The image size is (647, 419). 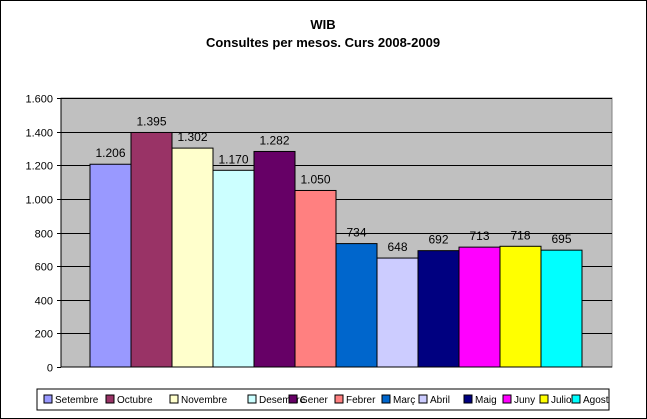 I want to click on data-label: 718, so click(x=520, y=235).